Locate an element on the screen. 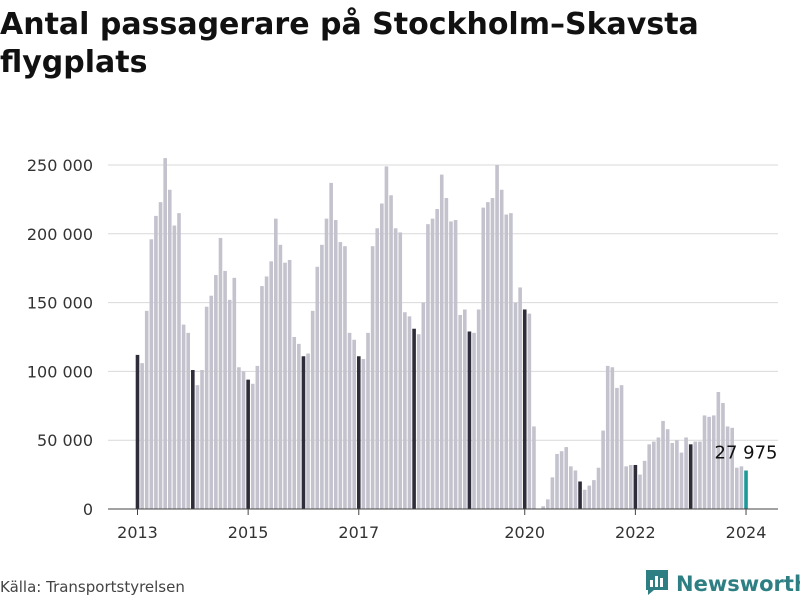 Image resolution: width=800 pixels, height=600 pixels. x-tick-label: 2020 is located at coordinates (524, 532).